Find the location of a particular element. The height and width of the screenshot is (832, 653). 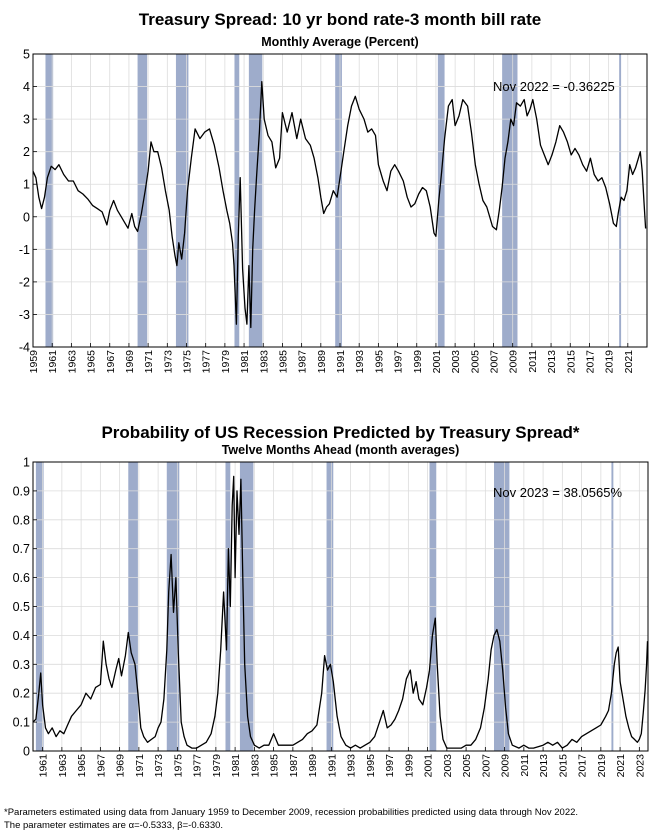

x-tick-label: 1959 is located at coordinates (34, 362).